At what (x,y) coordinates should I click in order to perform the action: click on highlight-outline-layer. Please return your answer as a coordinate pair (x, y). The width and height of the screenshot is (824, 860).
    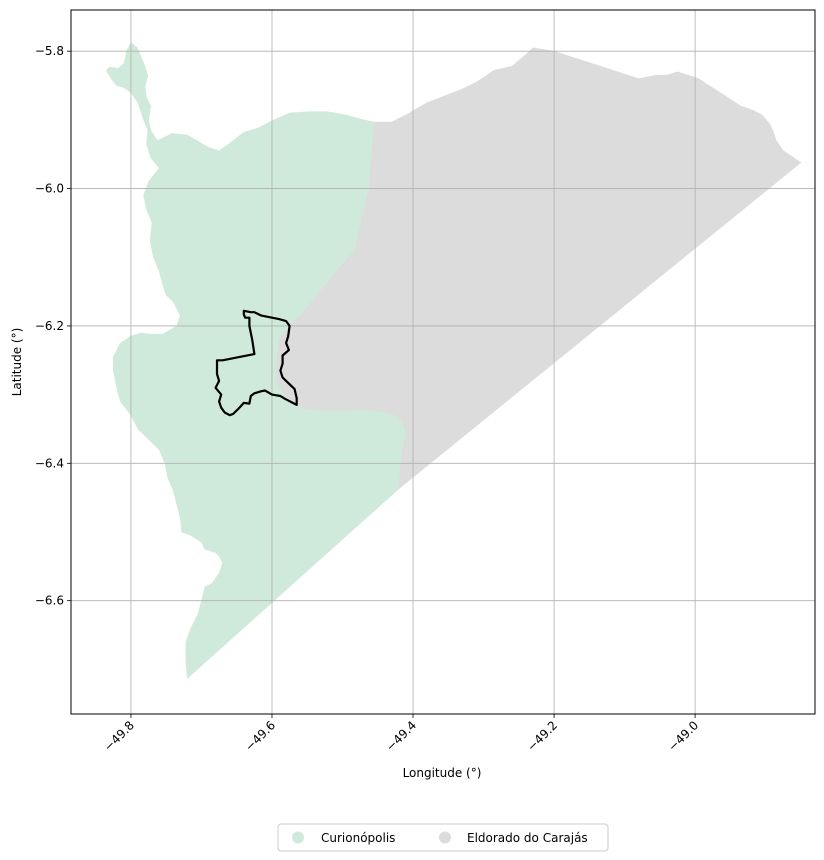
    Looking at the image, I should click on (256, 363).